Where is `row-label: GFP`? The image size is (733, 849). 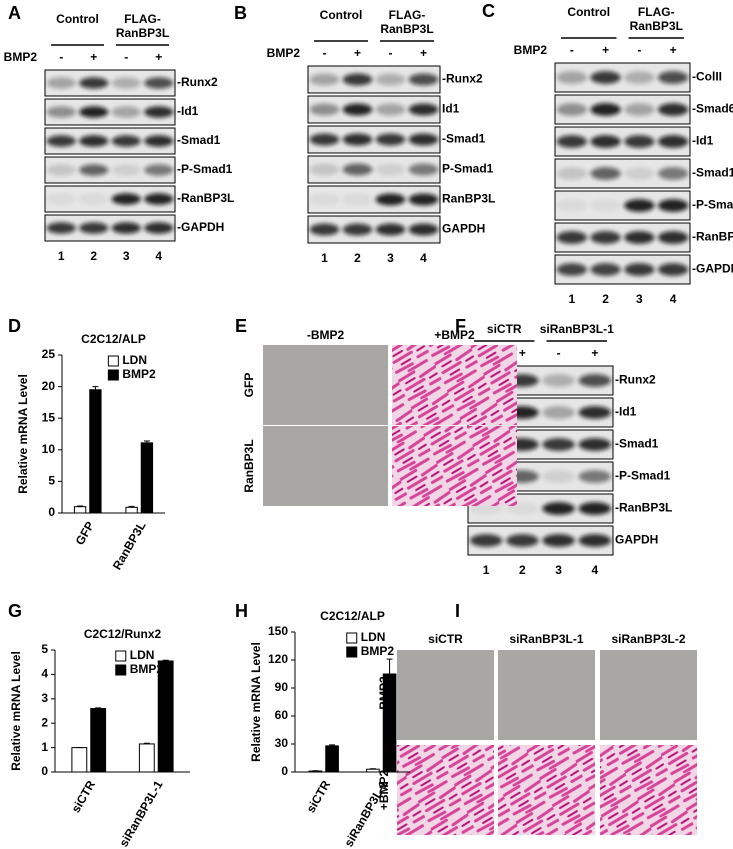
row-label: GFP is located at coordinates (249, 385).